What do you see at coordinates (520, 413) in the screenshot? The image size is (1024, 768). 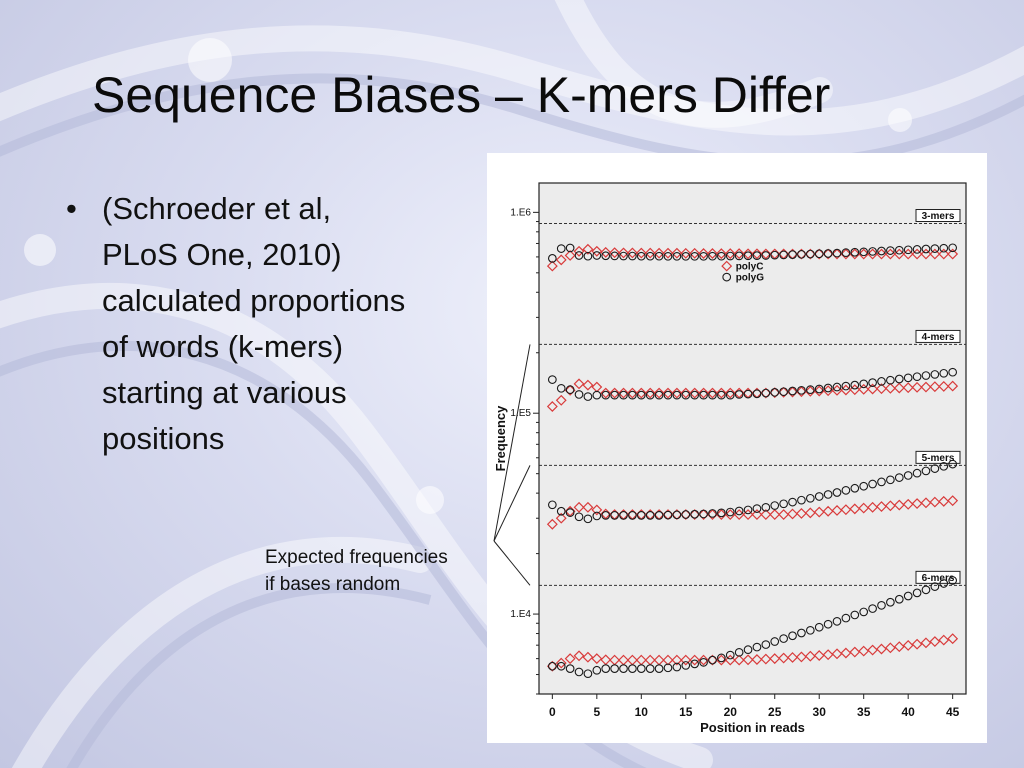 I see `y-tick-label: 1.E5` at bounding box center [520, 413].